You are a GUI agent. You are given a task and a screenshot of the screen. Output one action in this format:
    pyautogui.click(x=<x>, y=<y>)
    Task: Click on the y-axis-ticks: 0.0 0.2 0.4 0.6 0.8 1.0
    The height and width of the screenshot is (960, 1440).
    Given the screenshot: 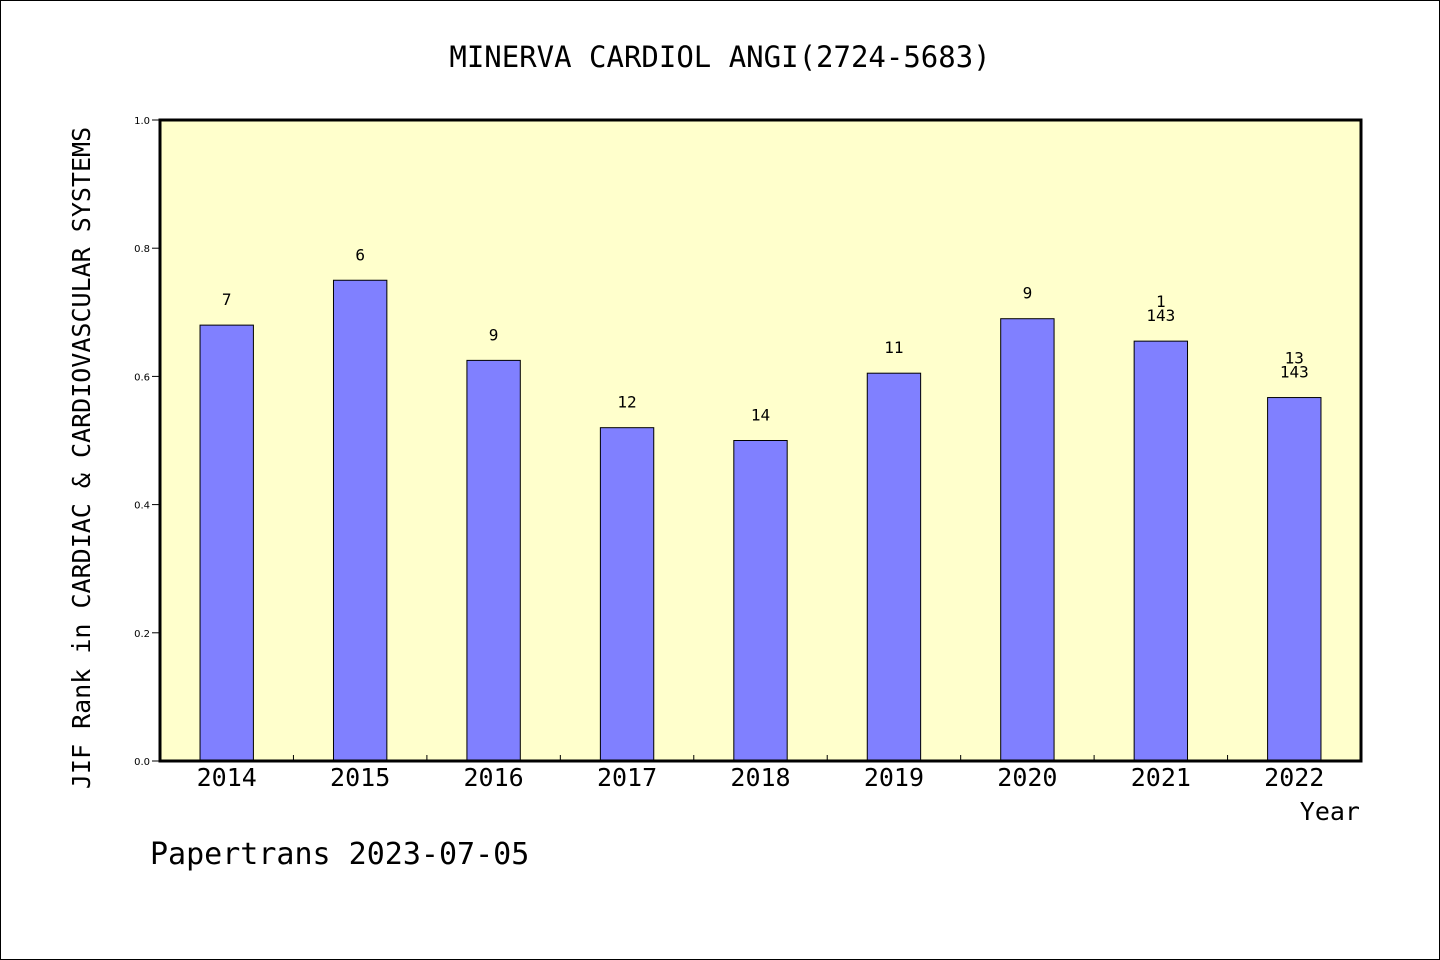 What is the action you would take?
    pyautogui.click(x=147, y=442)
    